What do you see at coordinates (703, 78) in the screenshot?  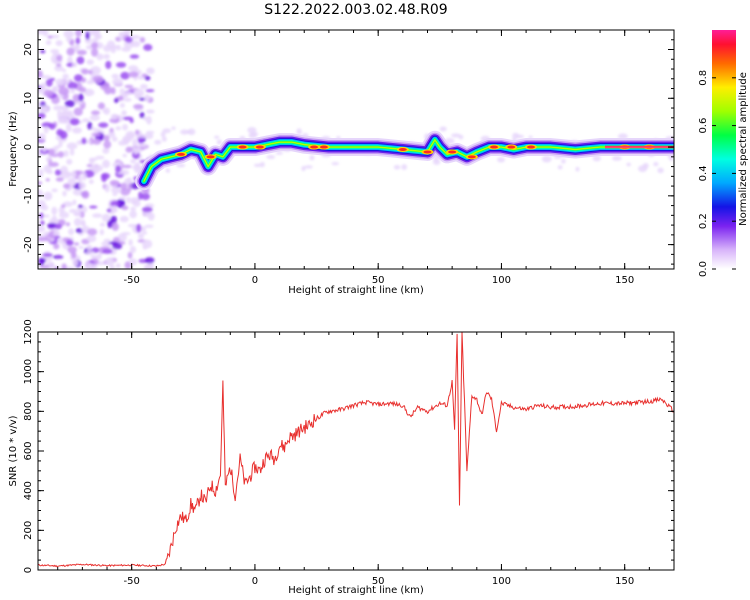 I see `colorbar-tick-label: 0.8` at bounding box center [703, 78].